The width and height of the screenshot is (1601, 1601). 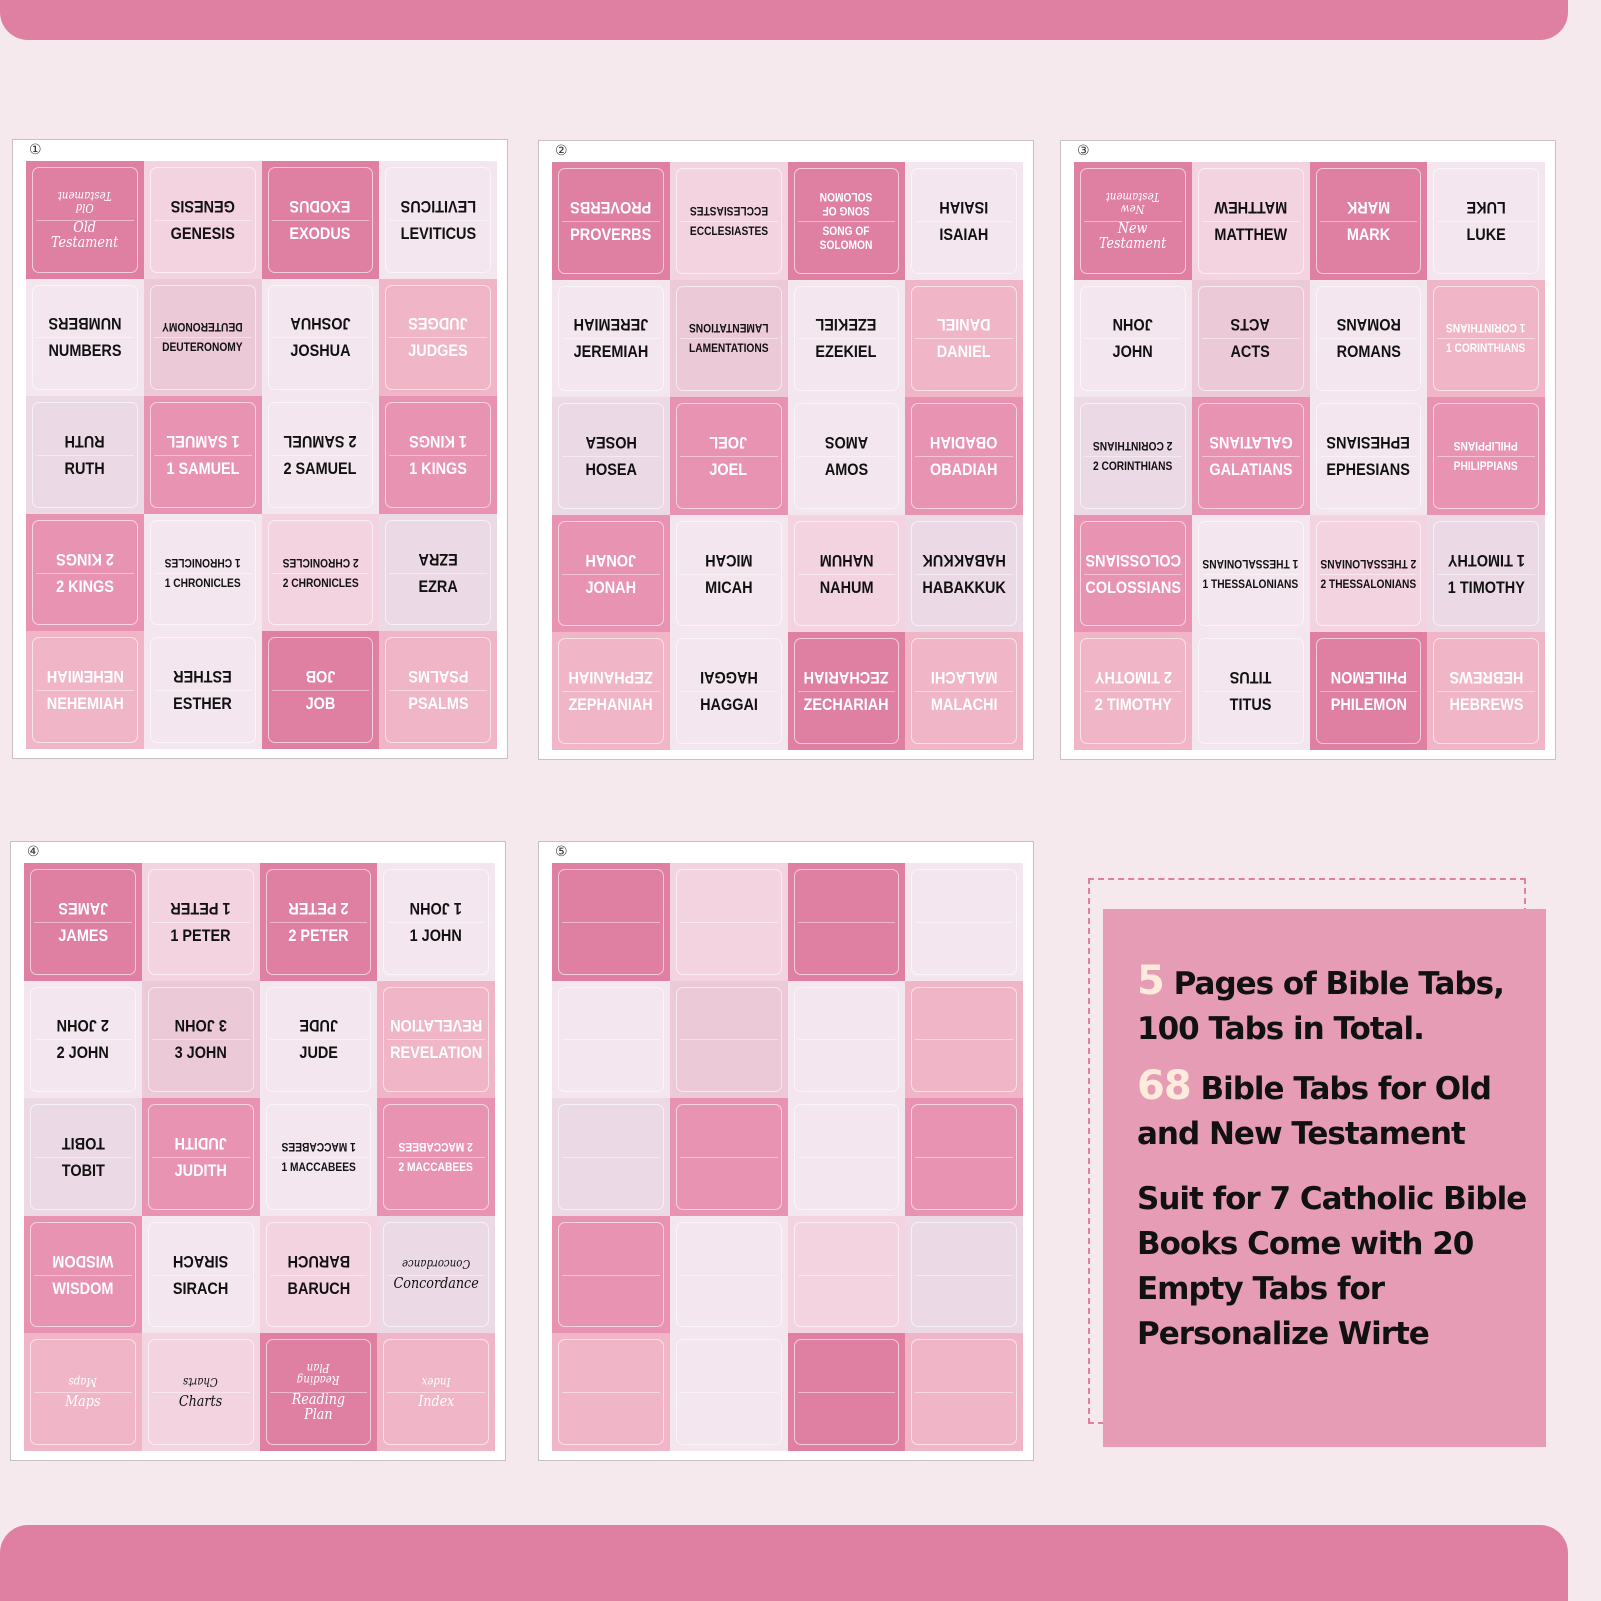 I want to click on bible-tab: RUTH RUTH, so click(x=85, y=455).